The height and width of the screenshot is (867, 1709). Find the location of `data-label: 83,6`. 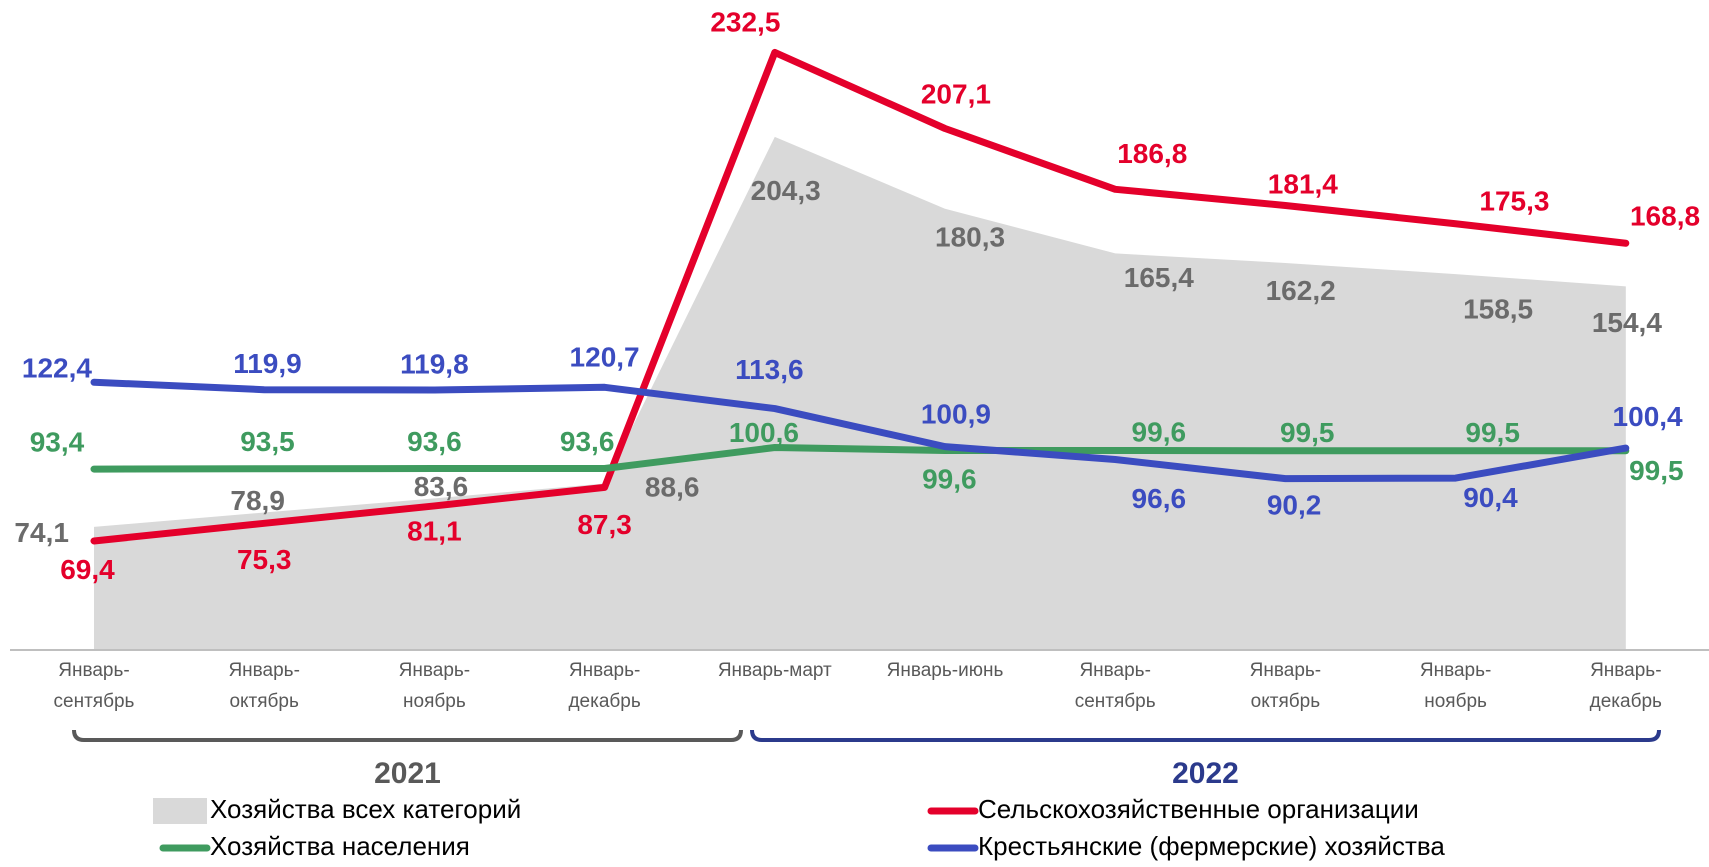

data-label: 83,6 is located at coordinates (441, 486).